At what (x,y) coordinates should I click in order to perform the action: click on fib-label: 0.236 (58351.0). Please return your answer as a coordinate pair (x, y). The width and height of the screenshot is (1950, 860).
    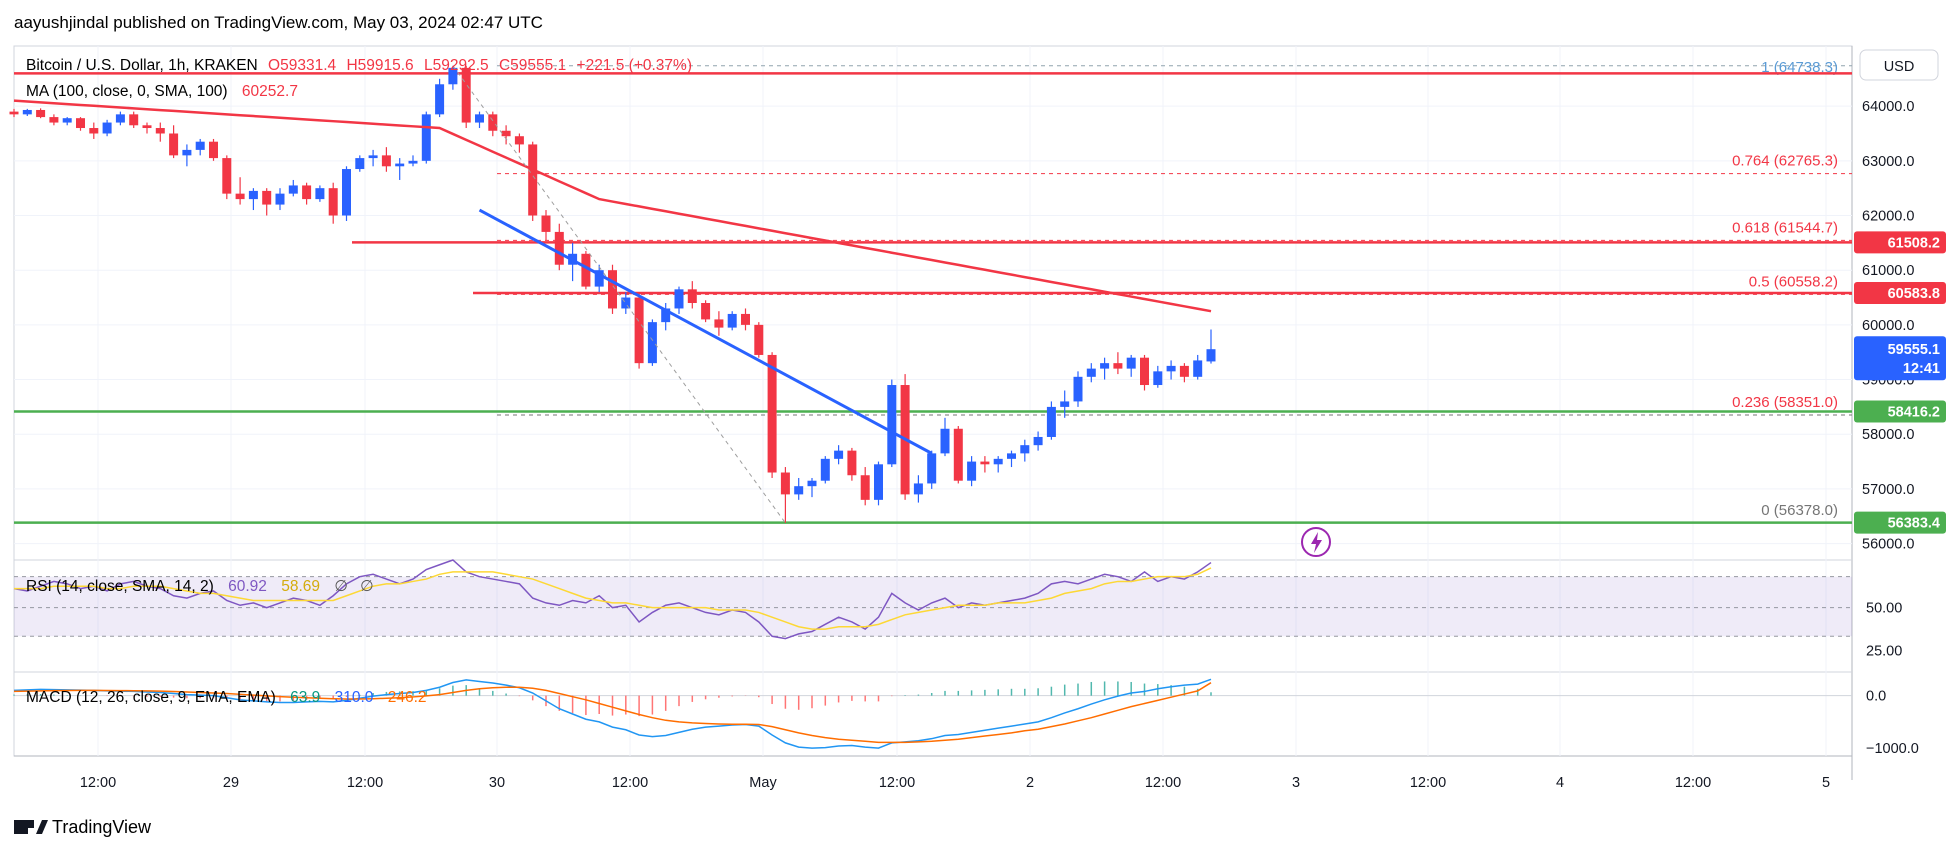
    Looking at the image, I should click on (1785, 402).